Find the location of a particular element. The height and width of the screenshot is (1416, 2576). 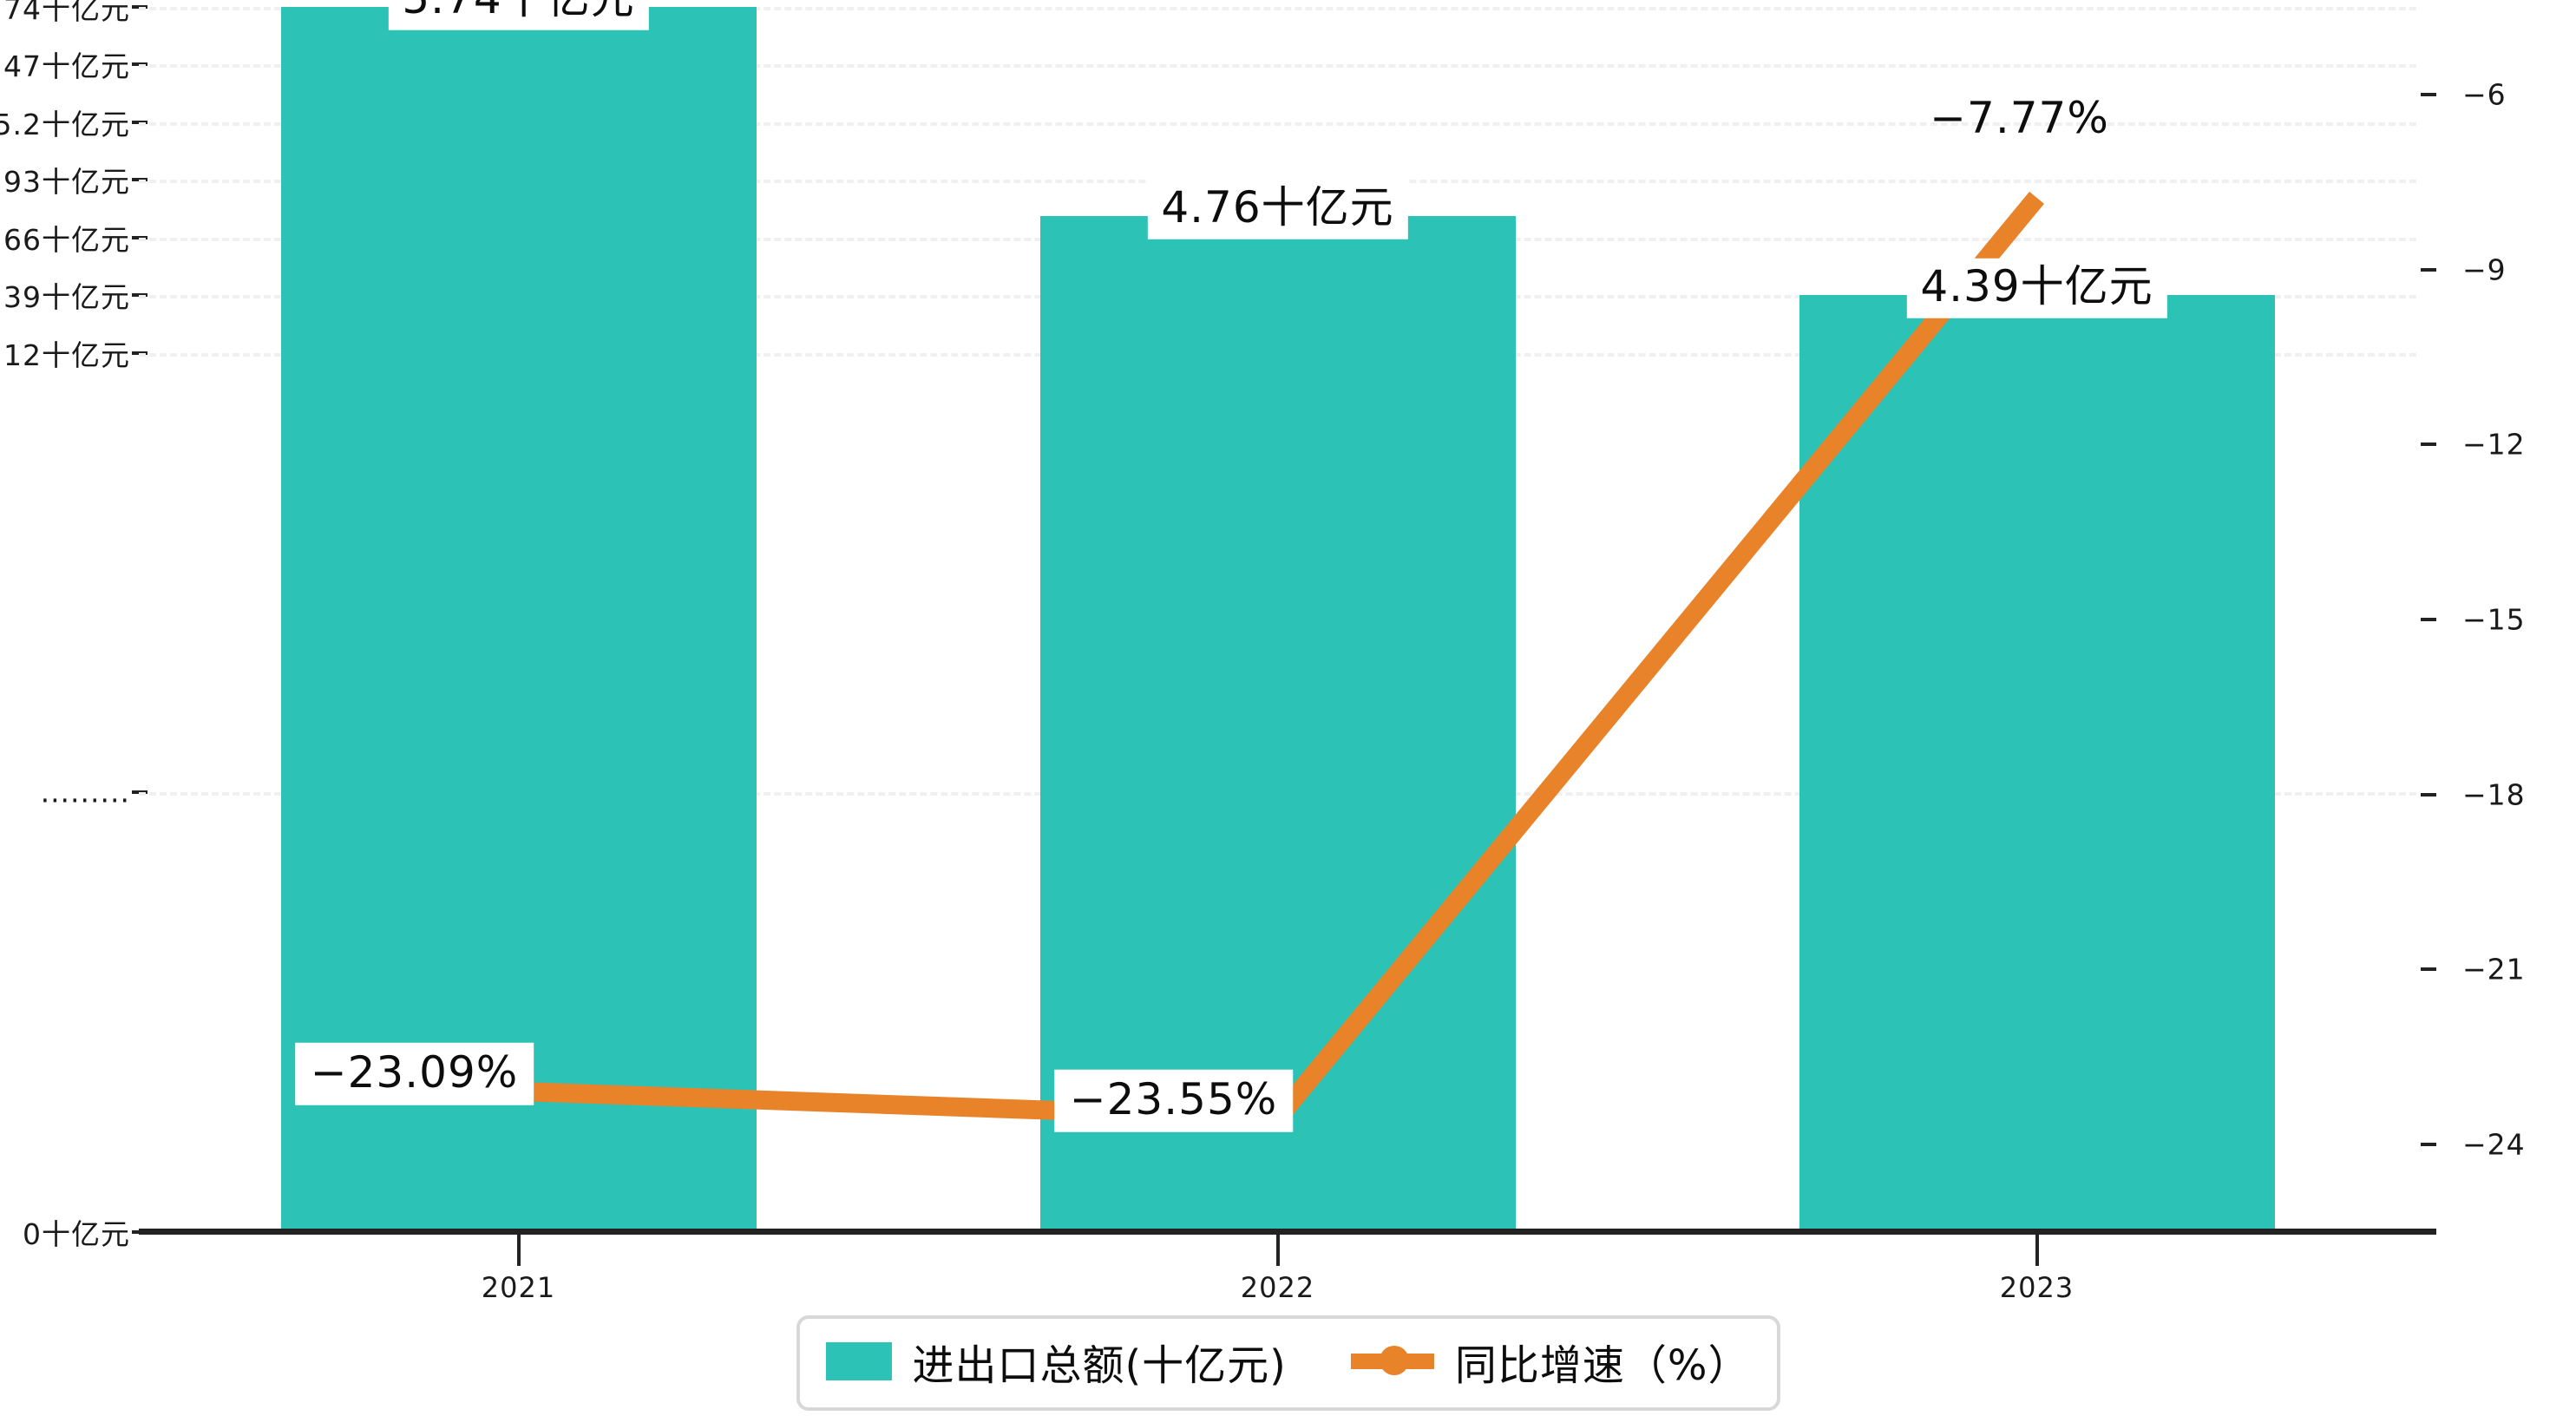

line-value-label-2023: −7.77% is located at coordinates (2019, 118).